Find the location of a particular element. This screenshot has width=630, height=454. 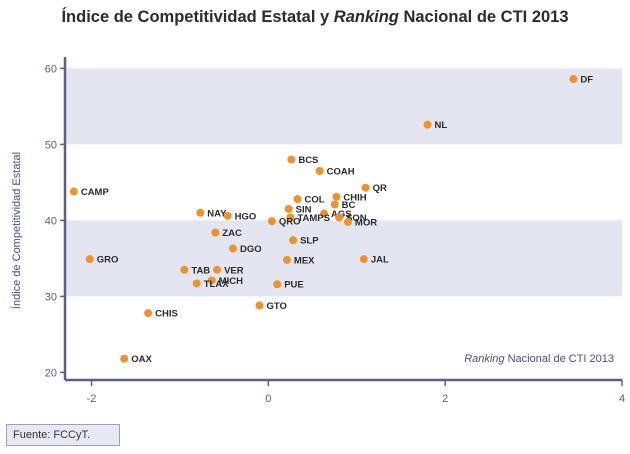

data-label-oax: OAX is located at coordinates (141, 359).